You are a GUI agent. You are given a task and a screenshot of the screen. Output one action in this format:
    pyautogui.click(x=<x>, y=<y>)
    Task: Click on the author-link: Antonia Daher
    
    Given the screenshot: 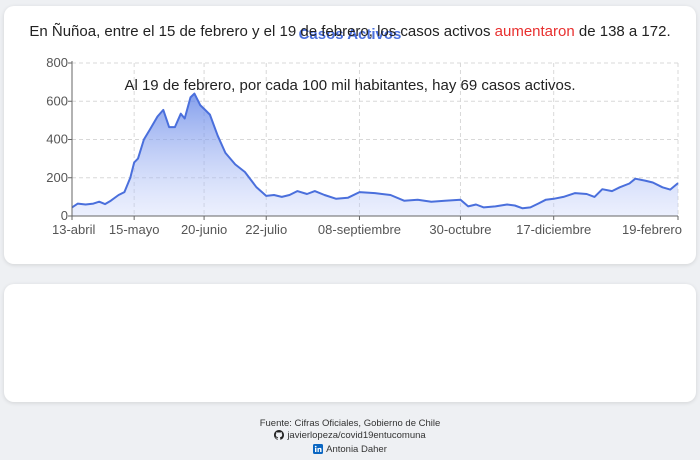 What is the action you would take?
    pyautogui.click(x=356, y=449)
    